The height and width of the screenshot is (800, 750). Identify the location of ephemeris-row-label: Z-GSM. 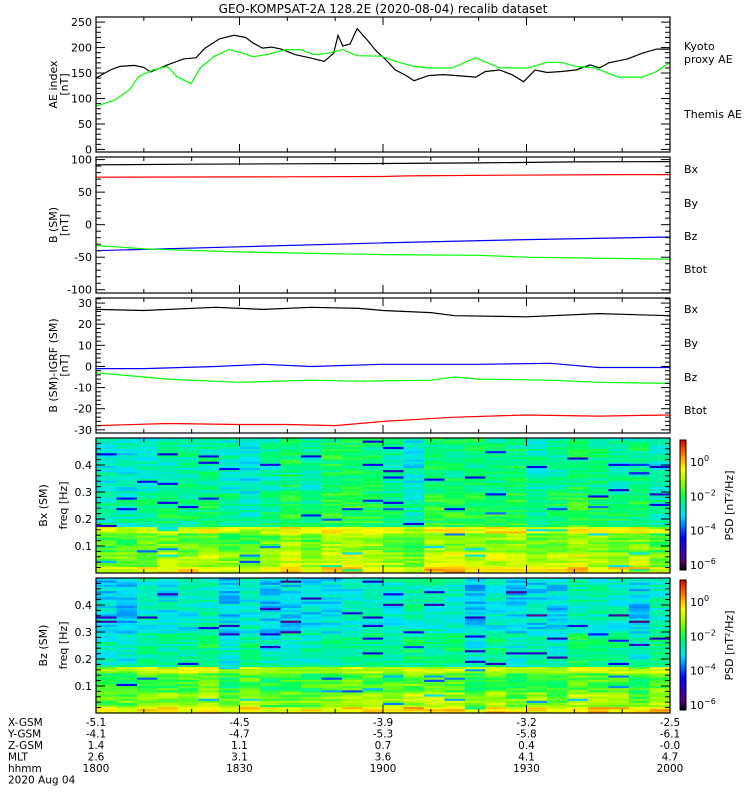
(25, 746).